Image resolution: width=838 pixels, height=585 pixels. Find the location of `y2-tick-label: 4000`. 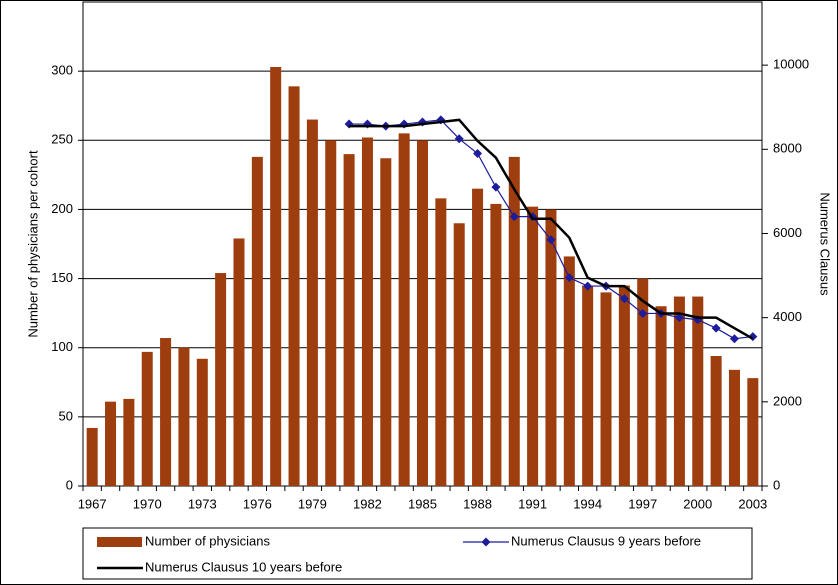

y2-tick-label: 4000 is located at coordinates (787, 316).